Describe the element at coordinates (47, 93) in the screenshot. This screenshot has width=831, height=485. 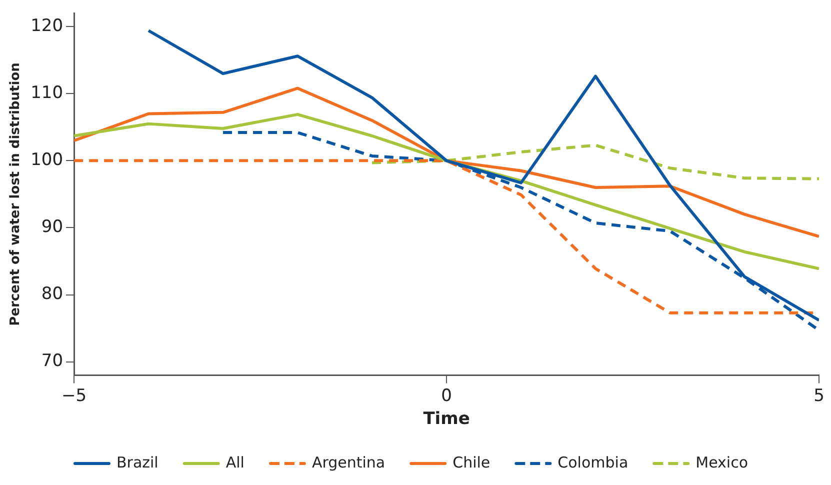
I see `y-tick-label: 110` at that location.